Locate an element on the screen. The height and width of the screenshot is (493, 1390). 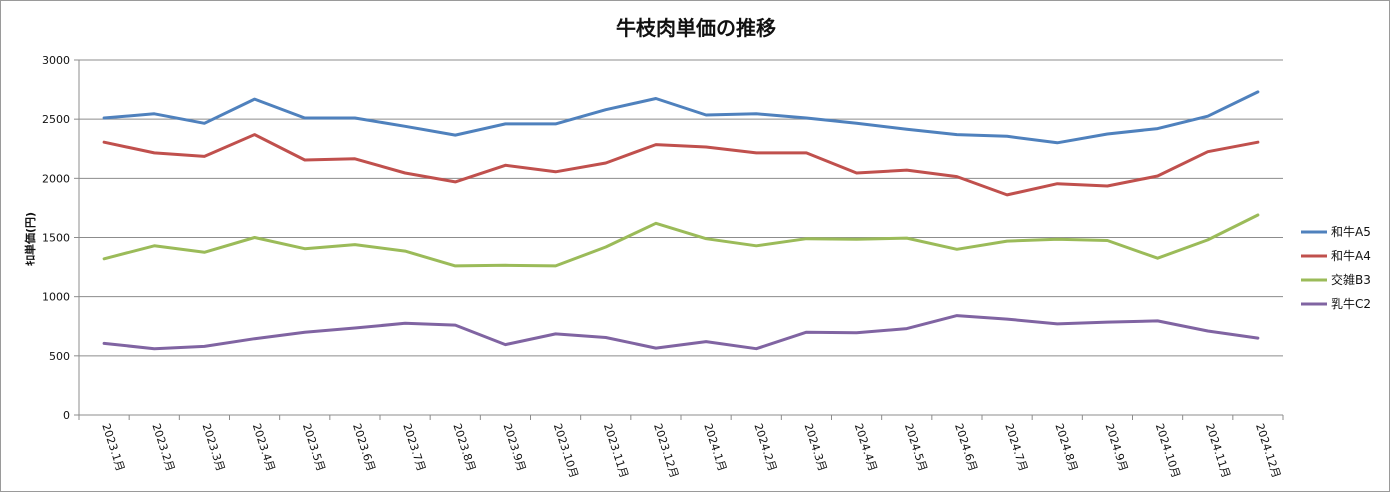
x-tick-label: 2023.7月 is located at coordinates (414, 447).